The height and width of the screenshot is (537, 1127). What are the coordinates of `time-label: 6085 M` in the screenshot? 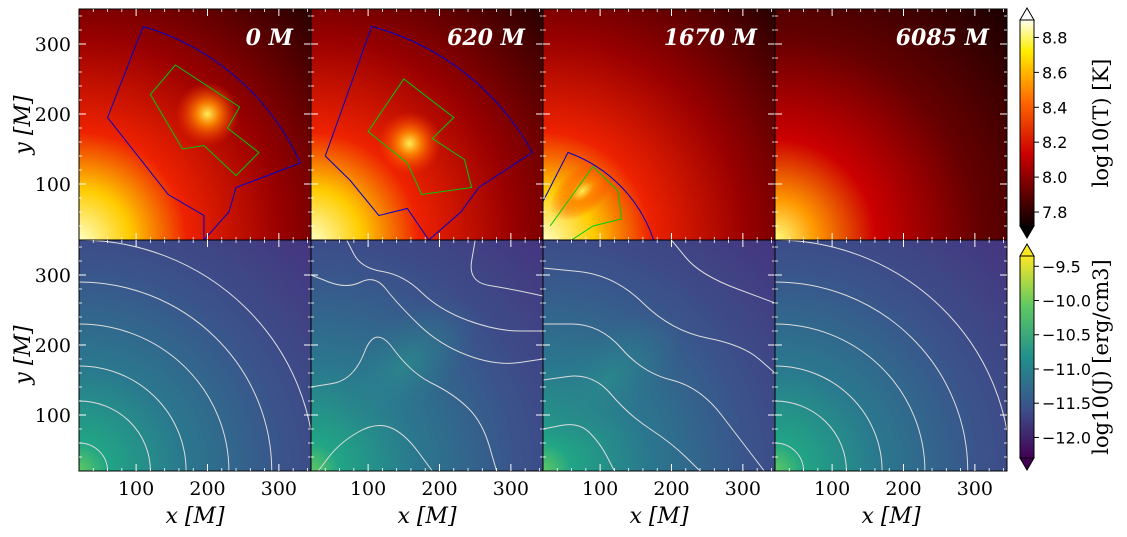 It's located at (943, 38).